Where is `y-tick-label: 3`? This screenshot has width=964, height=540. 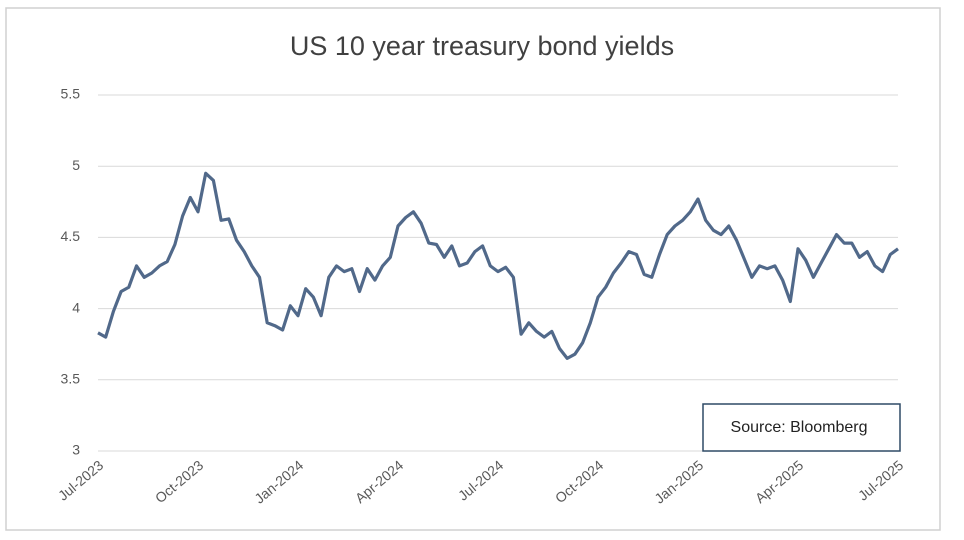 y-tick-label: 3 is located at coordinates (76, 450).